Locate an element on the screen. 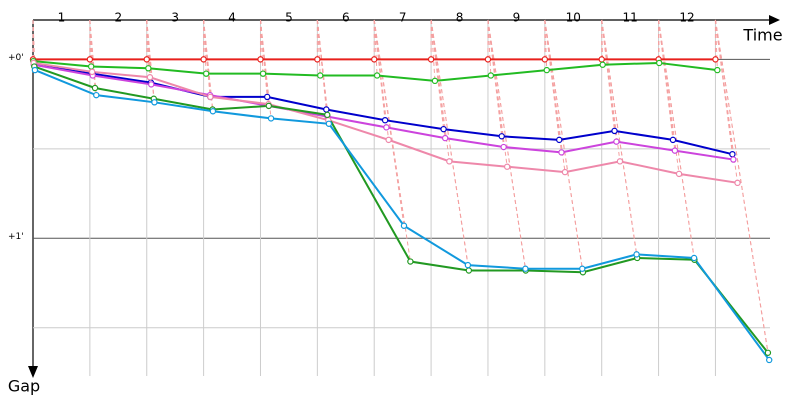  x-tick-label: 9 is located at coordinates (517, 18).